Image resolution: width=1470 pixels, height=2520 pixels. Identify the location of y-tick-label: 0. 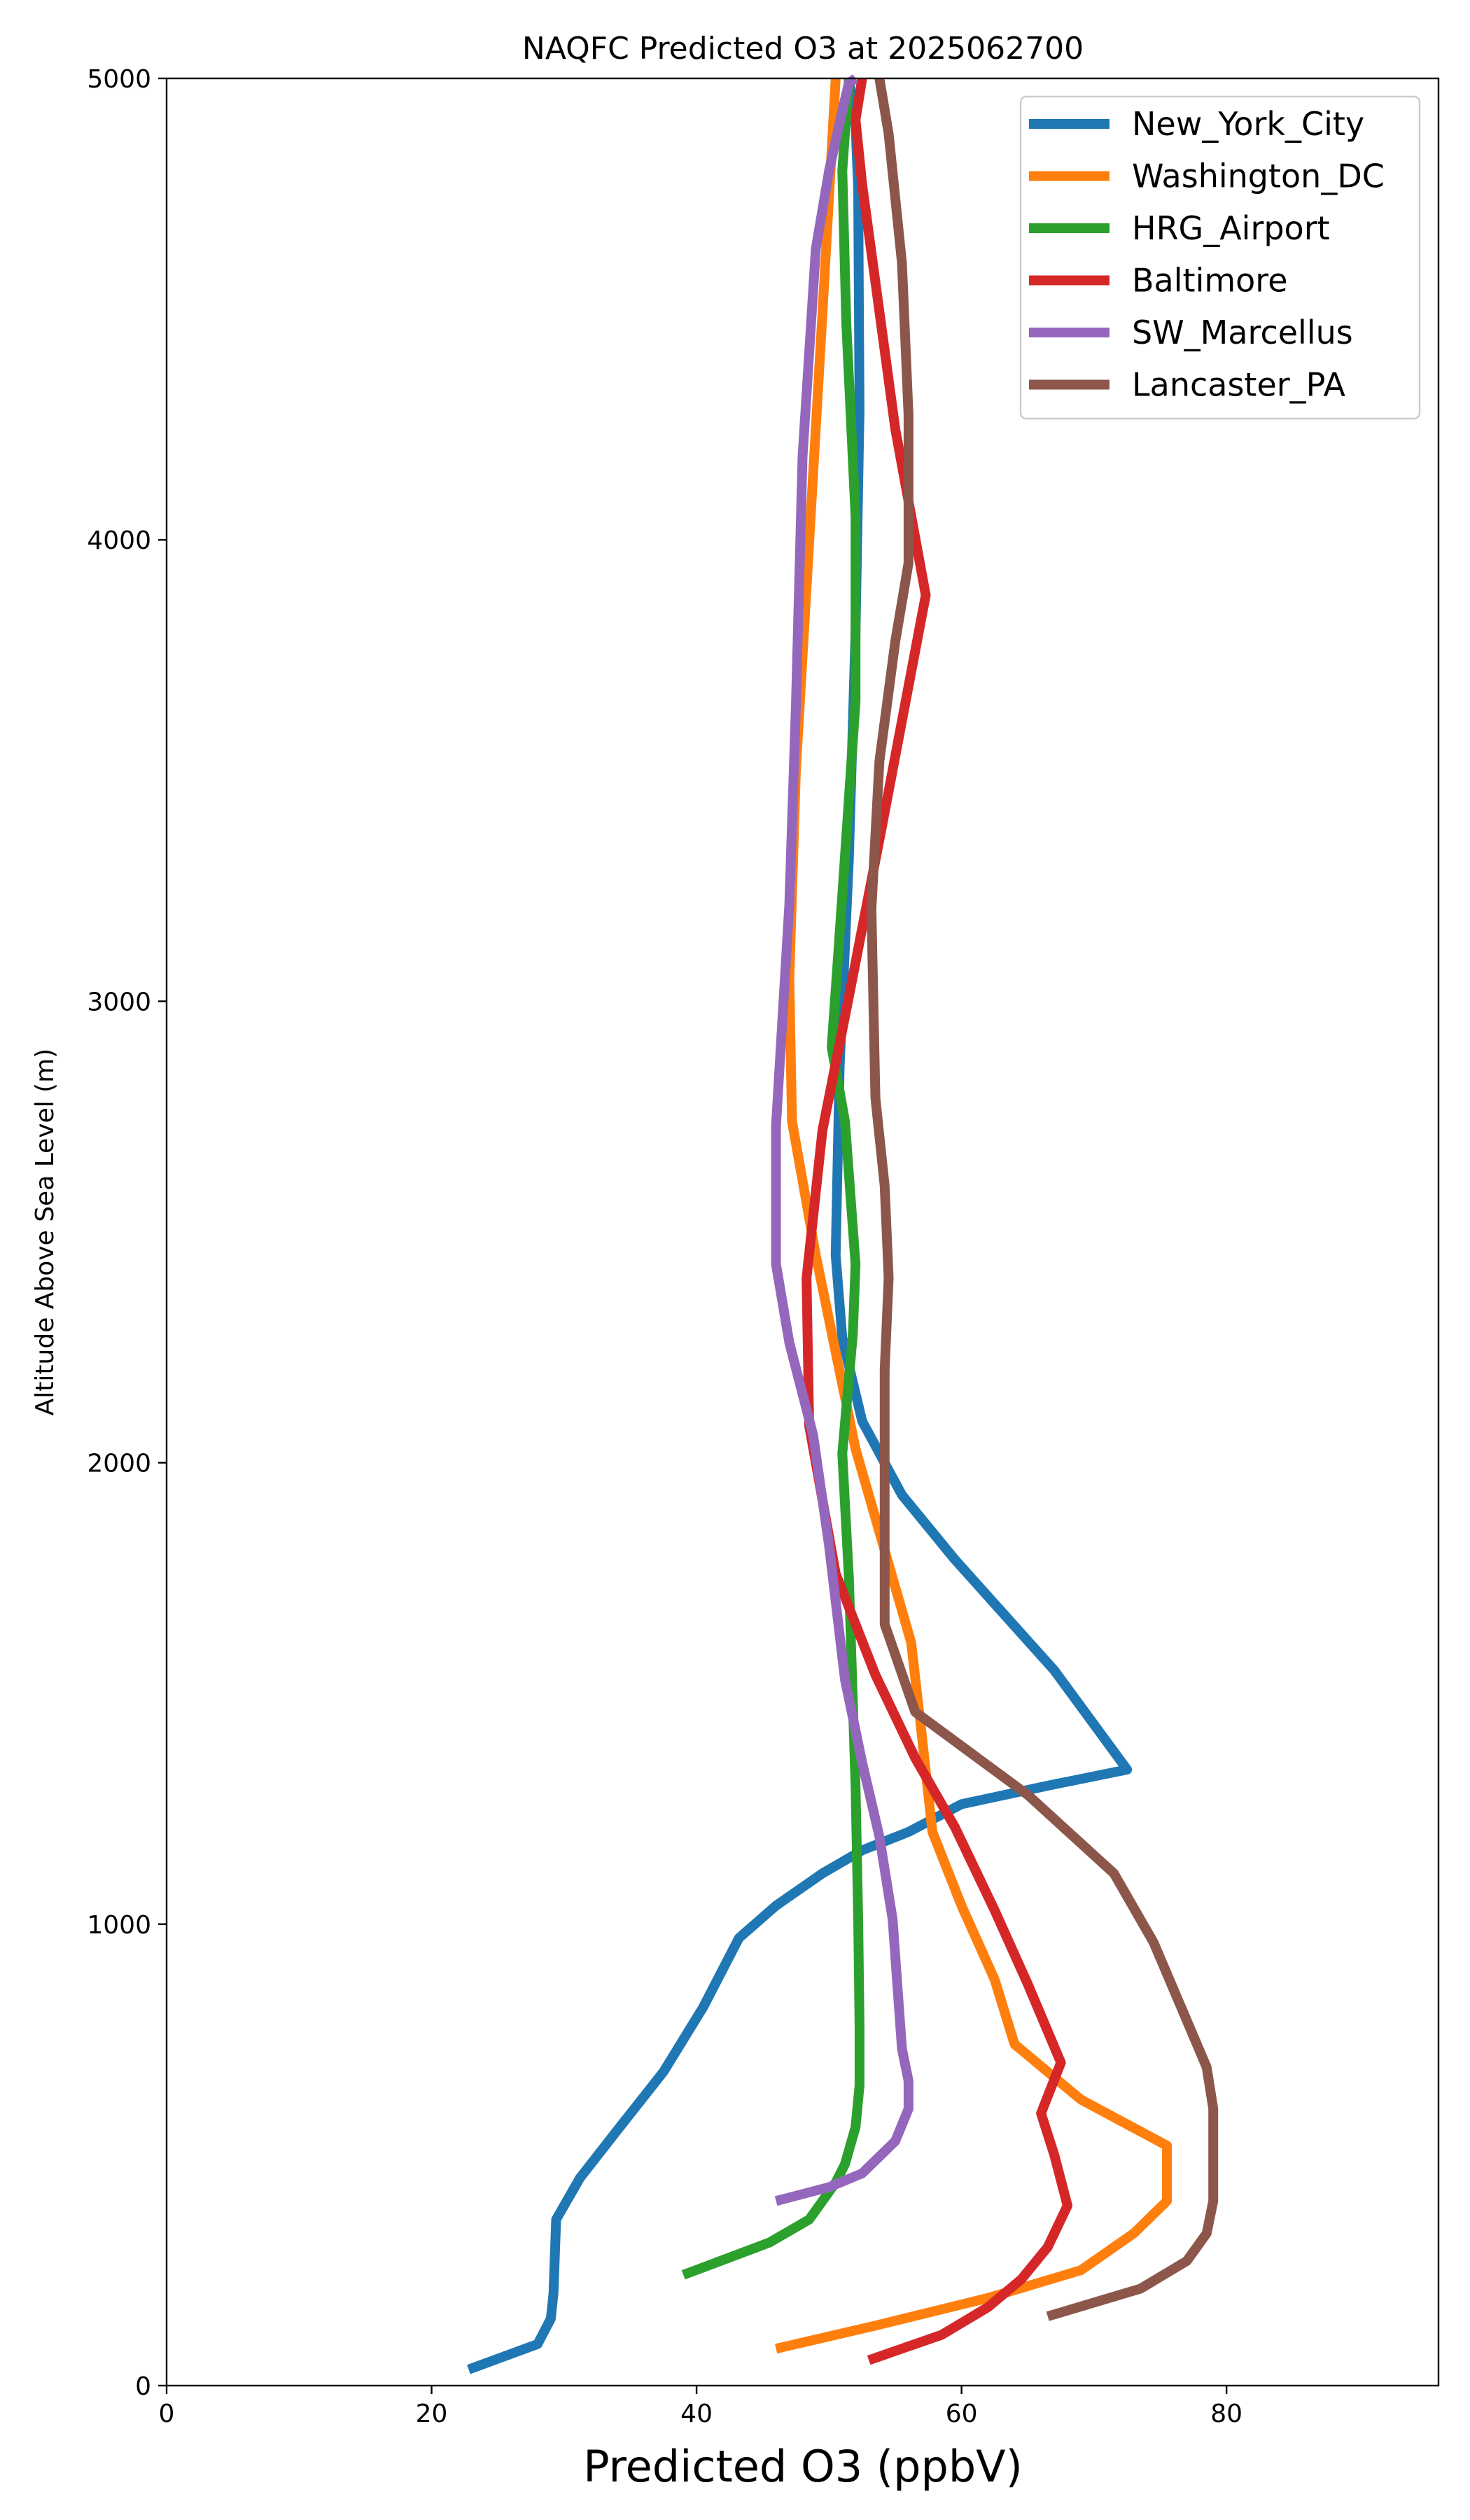
(143, 2386).